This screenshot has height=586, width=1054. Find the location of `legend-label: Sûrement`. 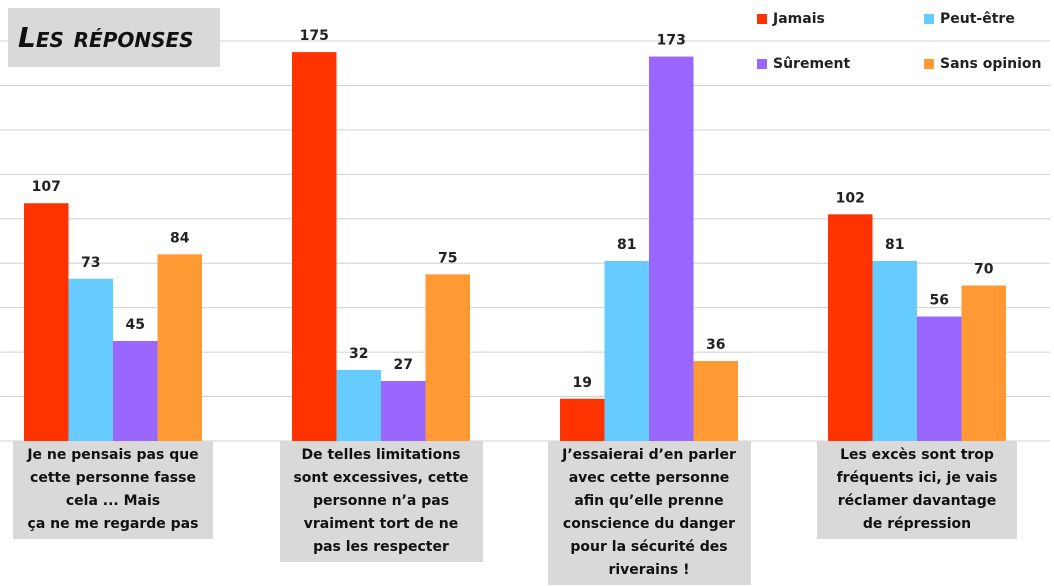

legend-label: Sûrement is located at coordinates (811, 64).